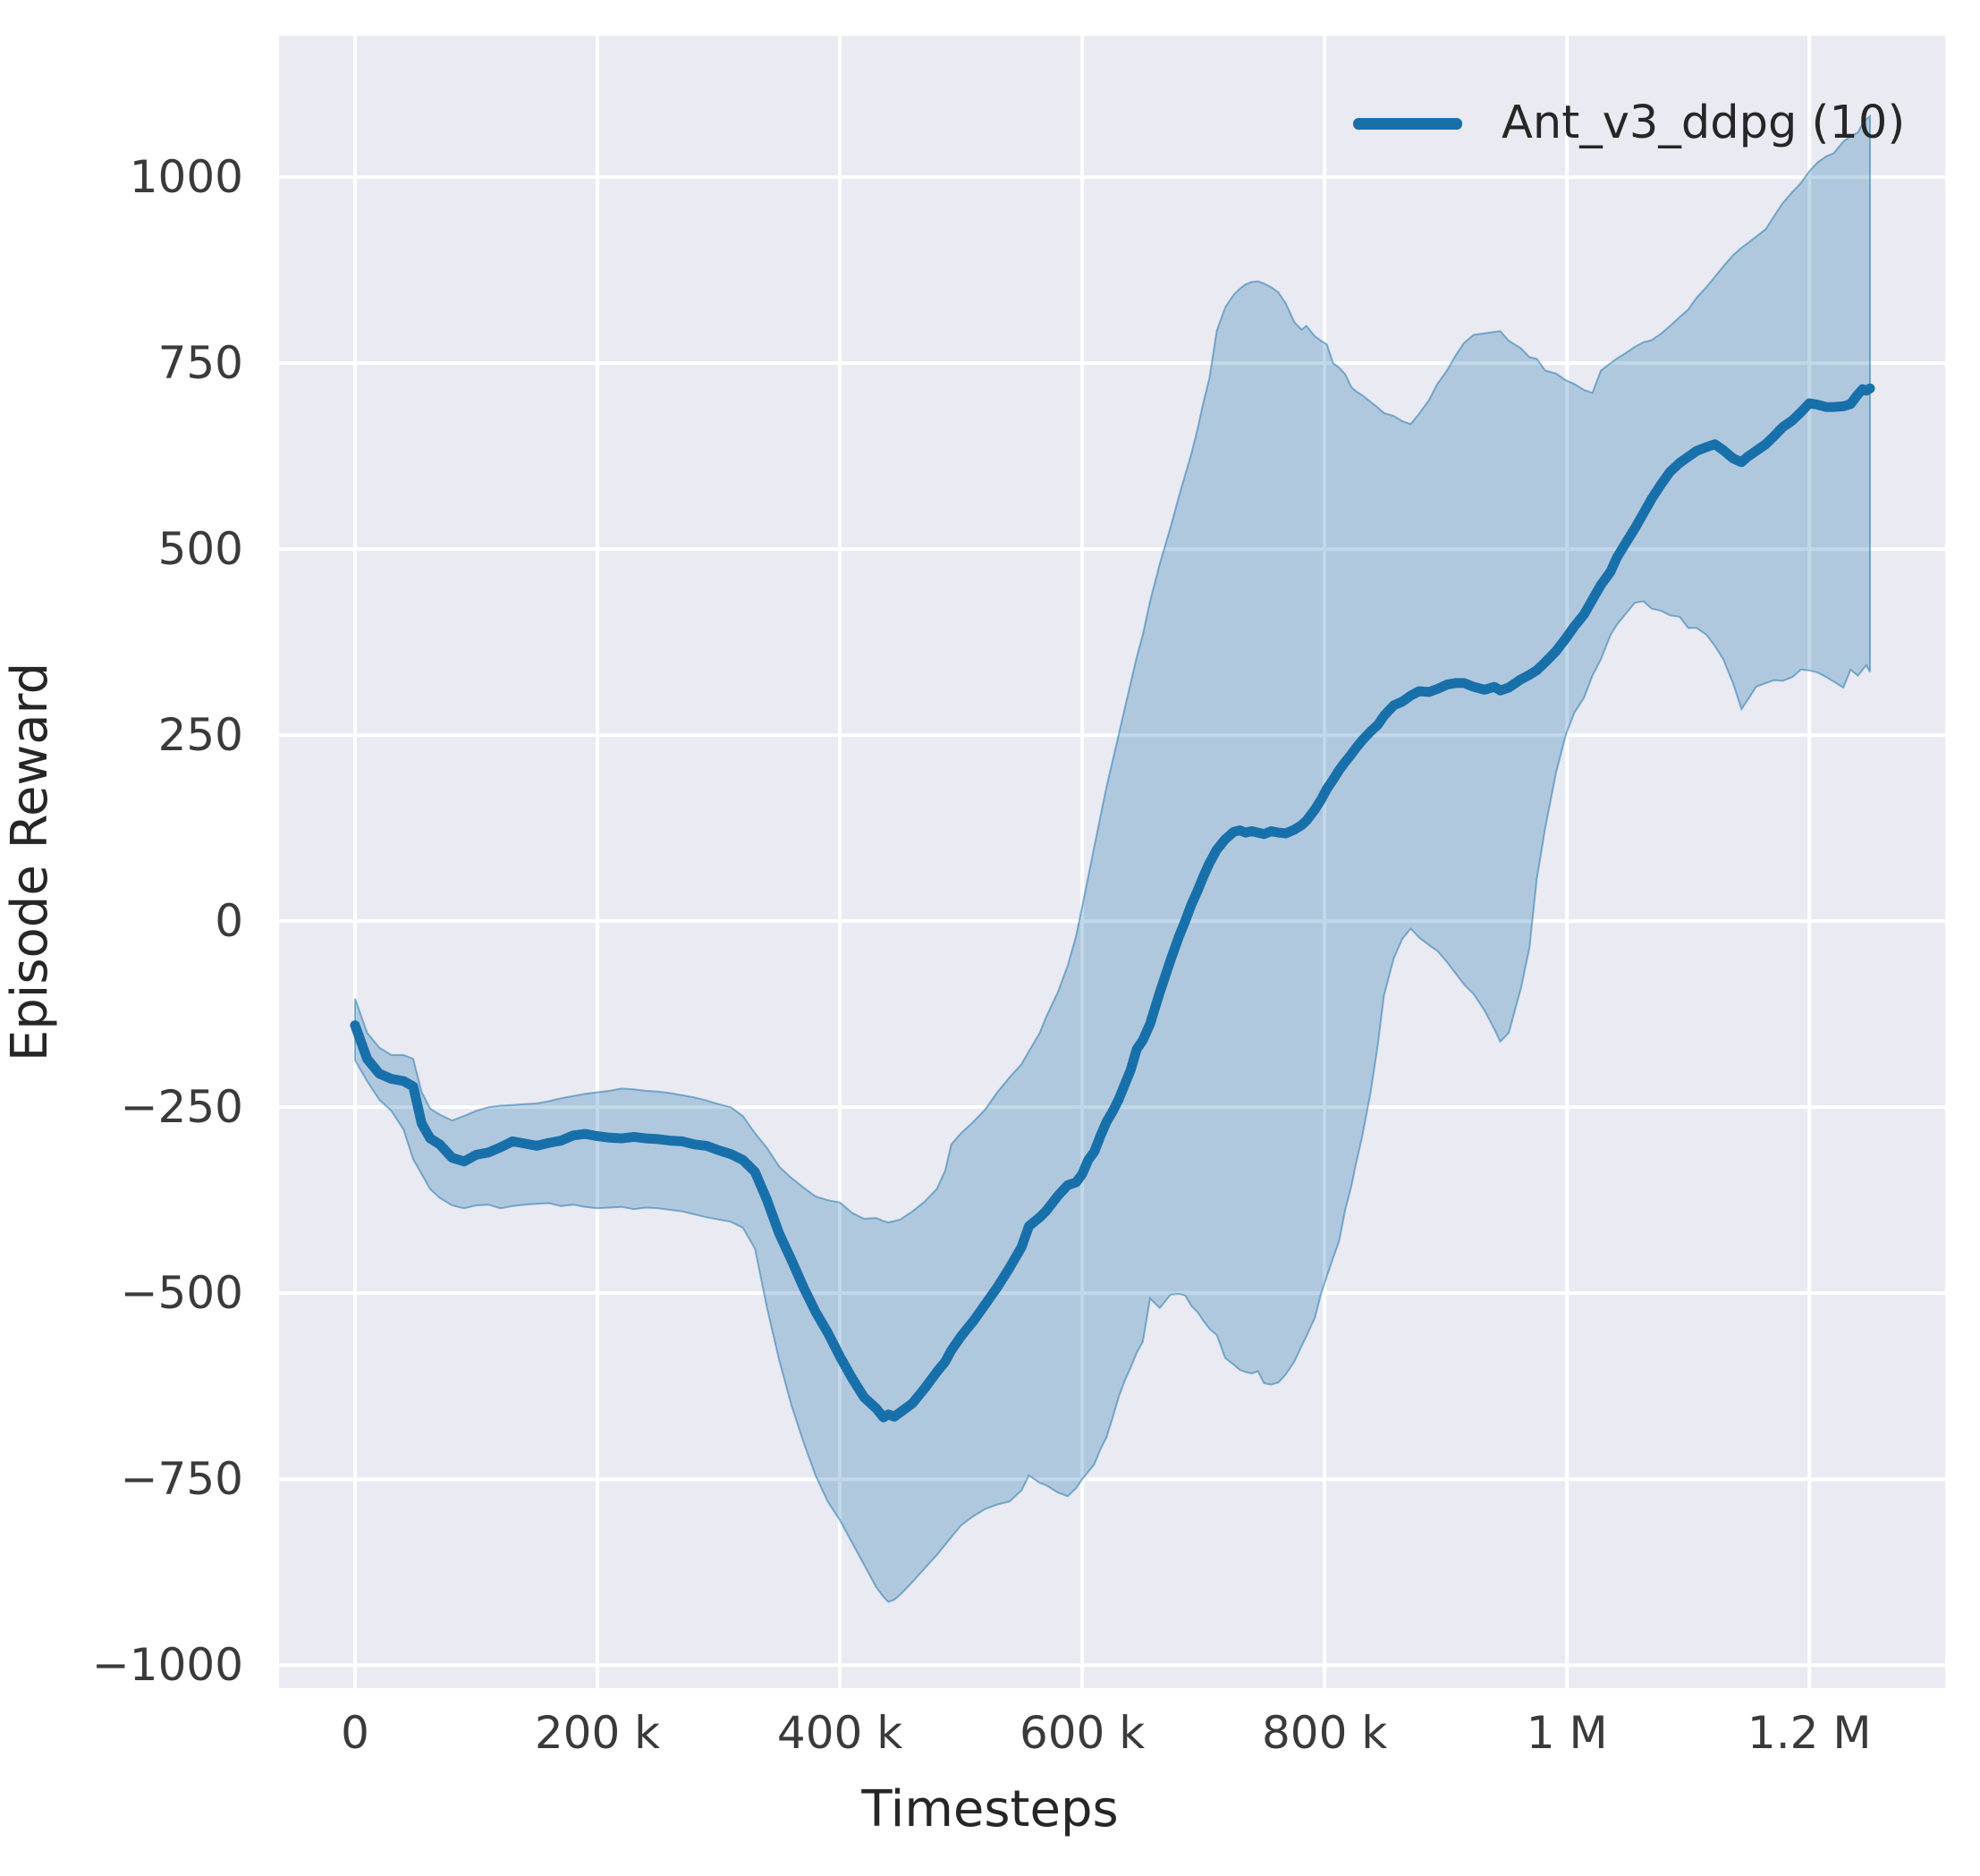 The height and width of the screenshot is (1876, 1980). What do you see at coordinates (229, 922) in the screenshot?
I see `y-tick-label: 0` at bounding box center [229, 922].